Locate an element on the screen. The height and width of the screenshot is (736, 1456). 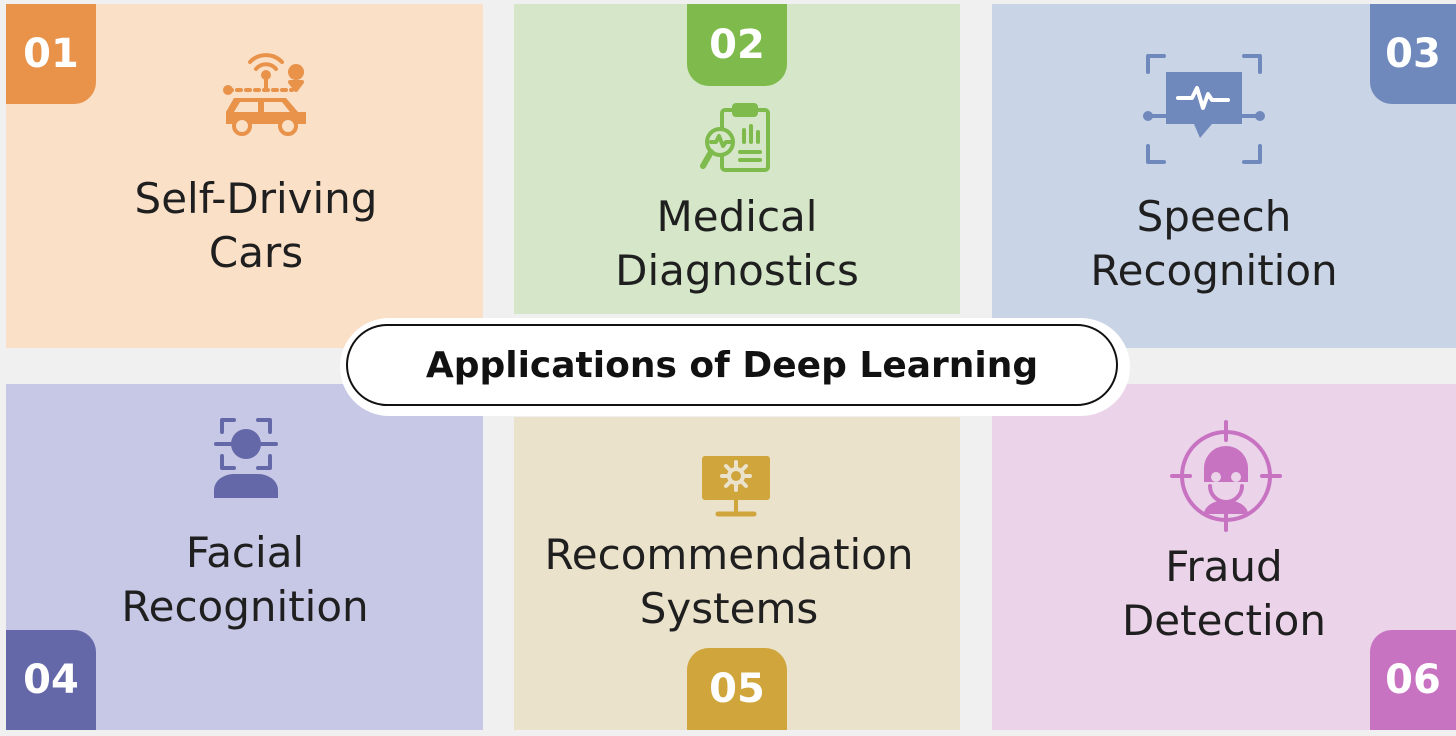
label-line: Speech is located at coordinates (1214, 216).